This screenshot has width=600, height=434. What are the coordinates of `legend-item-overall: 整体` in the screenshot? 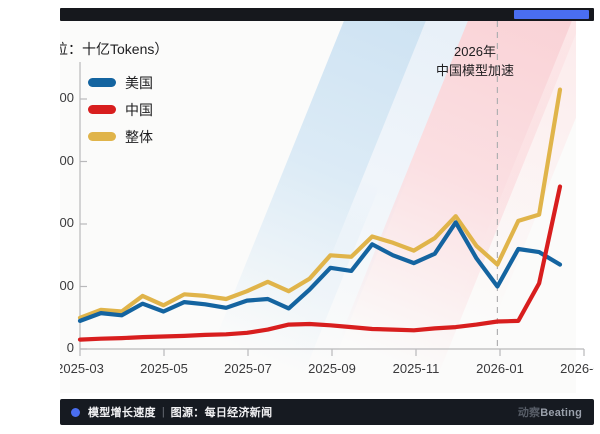 It's located at (120, 136).